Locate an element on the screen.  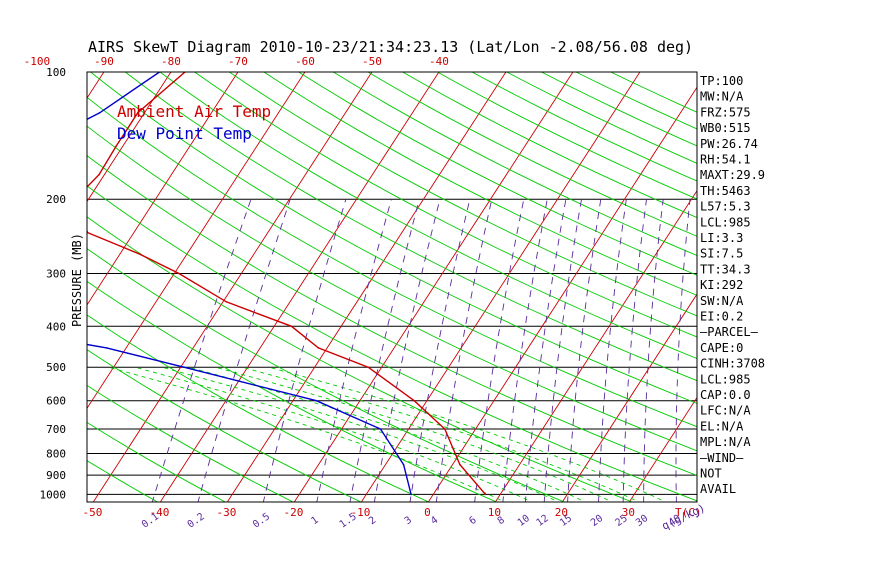
bottom-temp-tick-label: -50 is located at coordinates (92, 512).